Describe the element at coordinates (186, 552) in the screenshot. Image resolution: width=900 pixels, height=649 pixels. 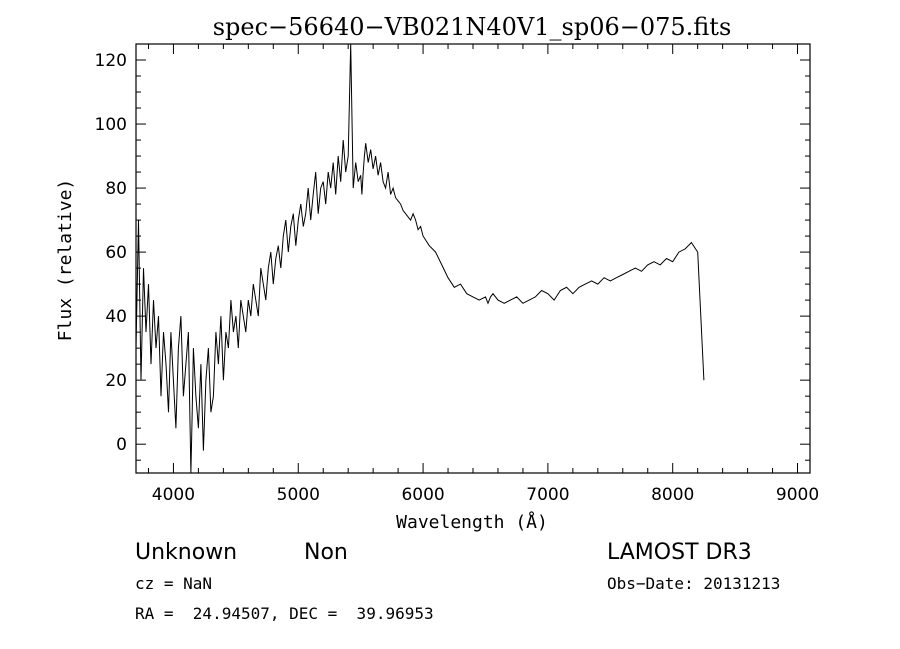
I see `object-class: Unknown` at that location.